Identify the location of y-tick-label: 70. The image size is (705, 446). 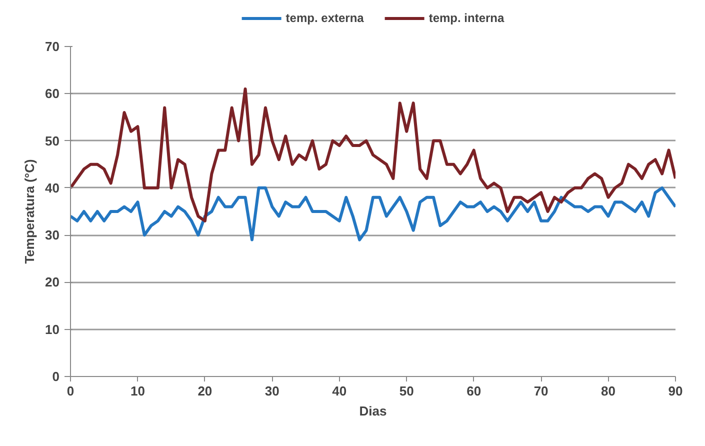
(52, 46).